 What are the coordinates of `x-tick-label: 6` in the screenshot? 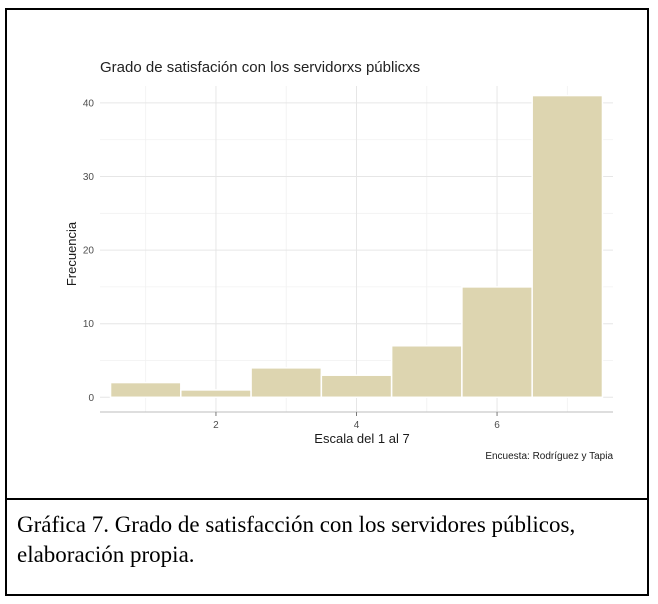 It's located at (497, 425).